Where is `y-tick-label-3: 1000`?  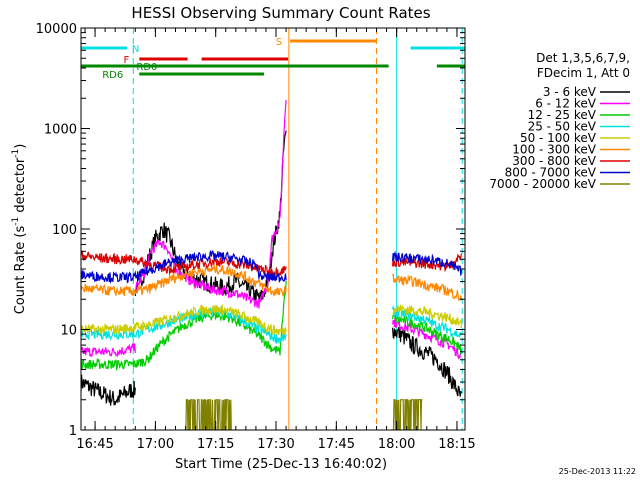 y-tick-label-3: 1000 is located at coordinates (60, 130).